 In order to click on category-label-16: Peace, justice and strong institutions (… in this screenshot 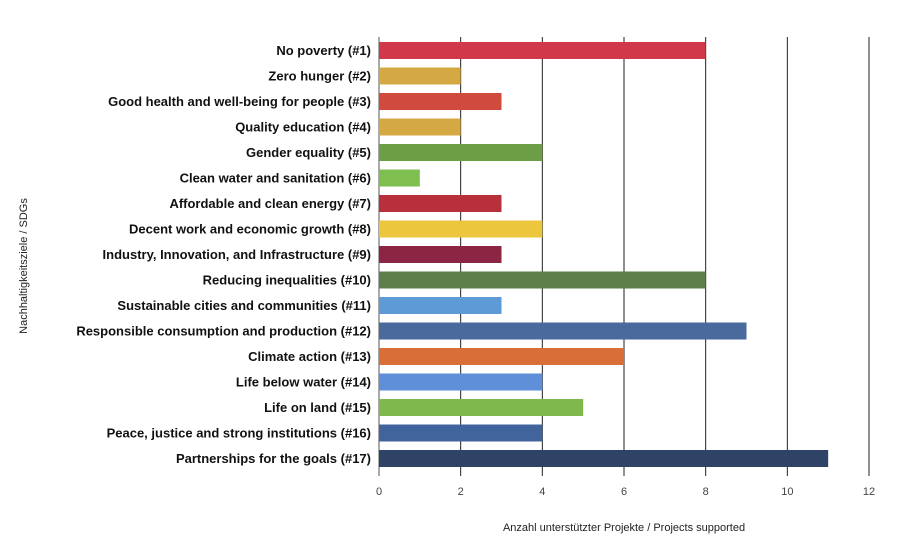, I will do `click(239, 433)`.